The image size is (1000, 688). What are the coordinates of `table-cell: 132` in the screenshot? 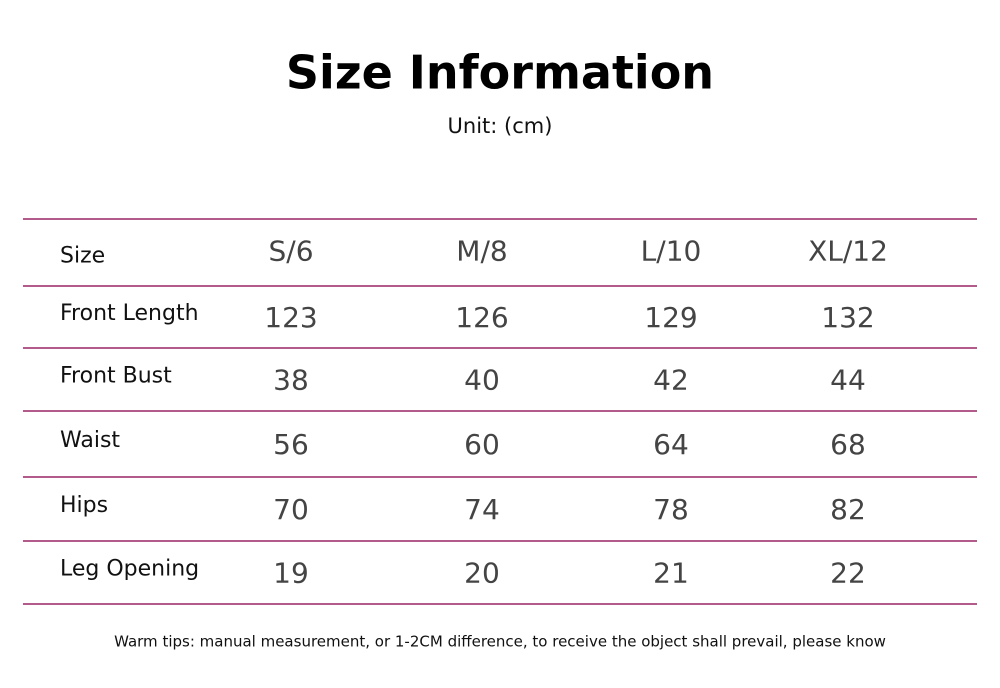 It's located at (847, 317).